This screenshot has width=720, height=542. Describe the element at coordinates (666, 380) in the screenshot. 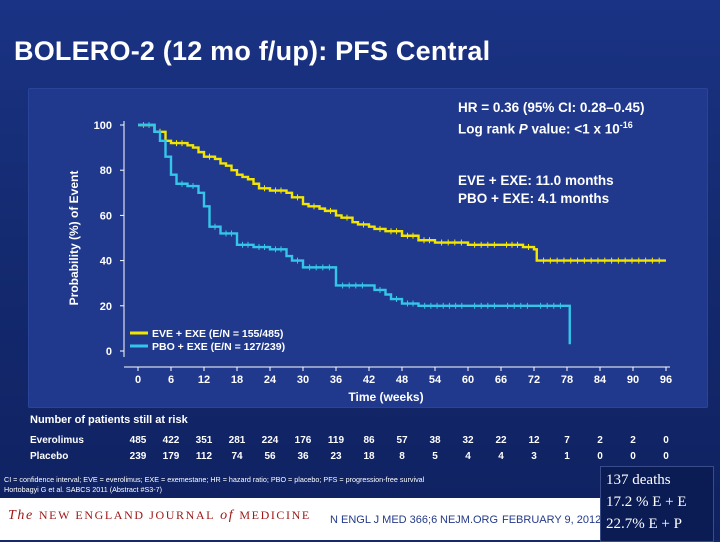

I see `x-tick-label: 96` at that location.